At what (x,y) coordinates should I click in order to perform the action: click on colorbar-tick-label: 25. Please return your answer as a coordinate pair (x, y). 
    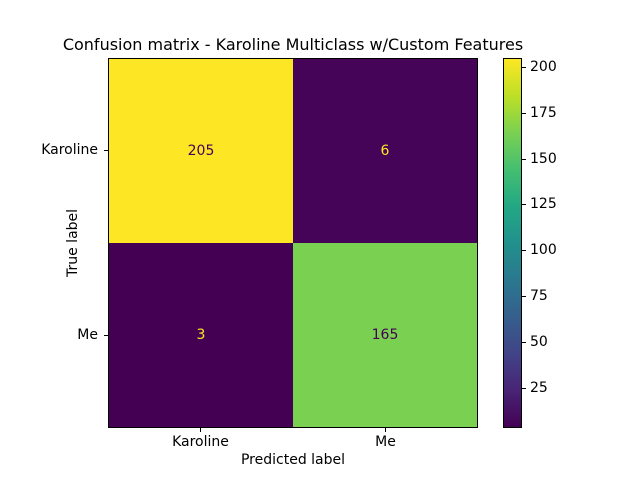
    Looking at the image, I should click on (539, 388).